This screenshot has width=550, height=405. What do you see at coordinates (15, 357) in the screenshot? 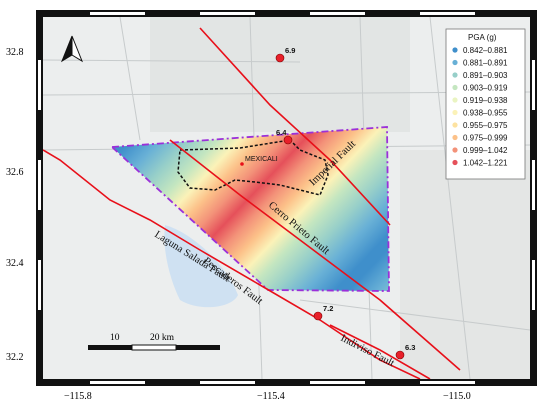
I see `y-tick-label: 32.2` at bounding box center [15, 357].